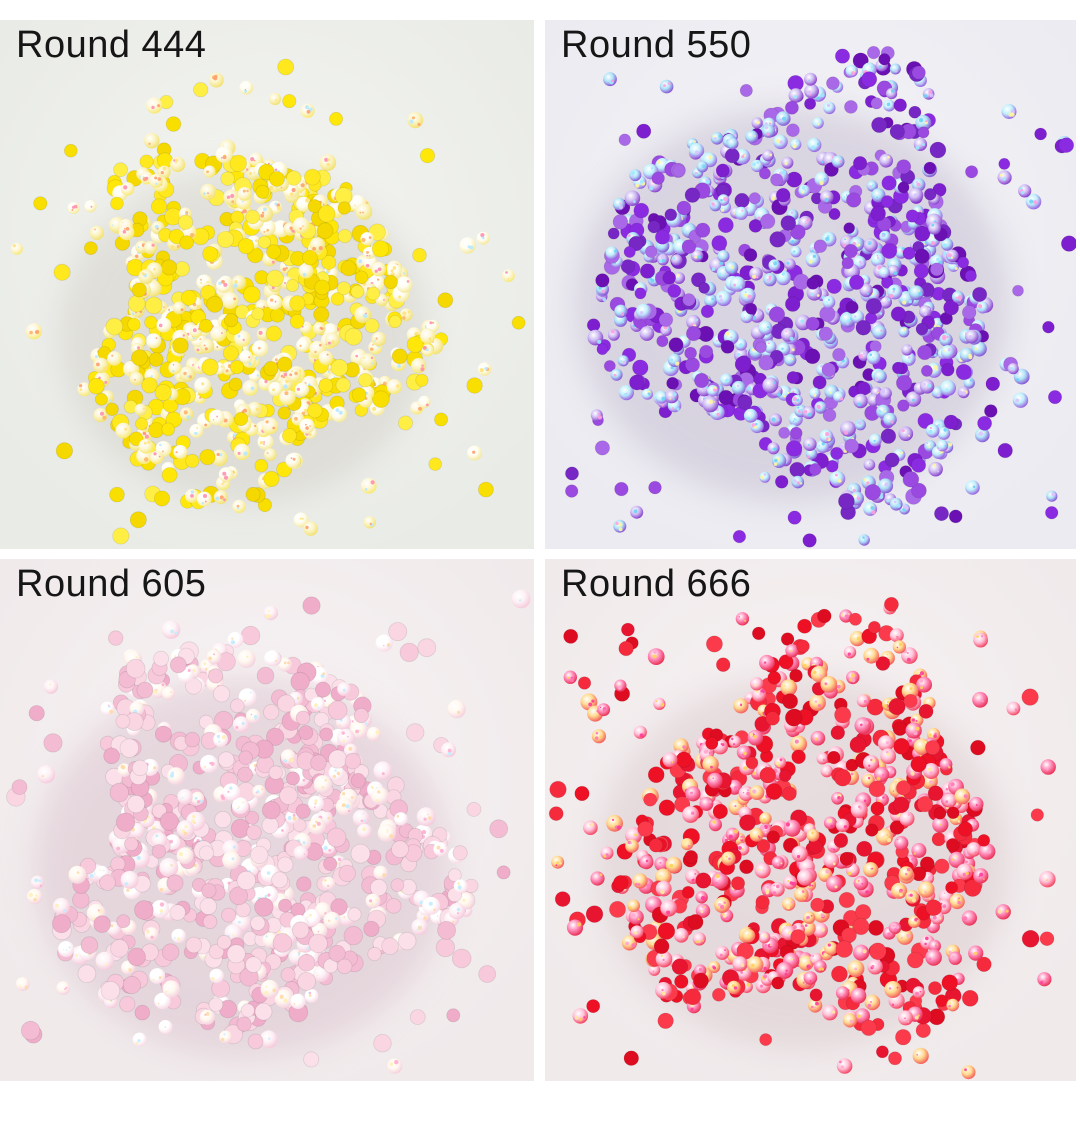 The width and height of the screenshot is (1080, 1146). Describe the element at coordinates (111, 584) in the screenshot. I see `photo-label-round-605: Round 605` at that location.